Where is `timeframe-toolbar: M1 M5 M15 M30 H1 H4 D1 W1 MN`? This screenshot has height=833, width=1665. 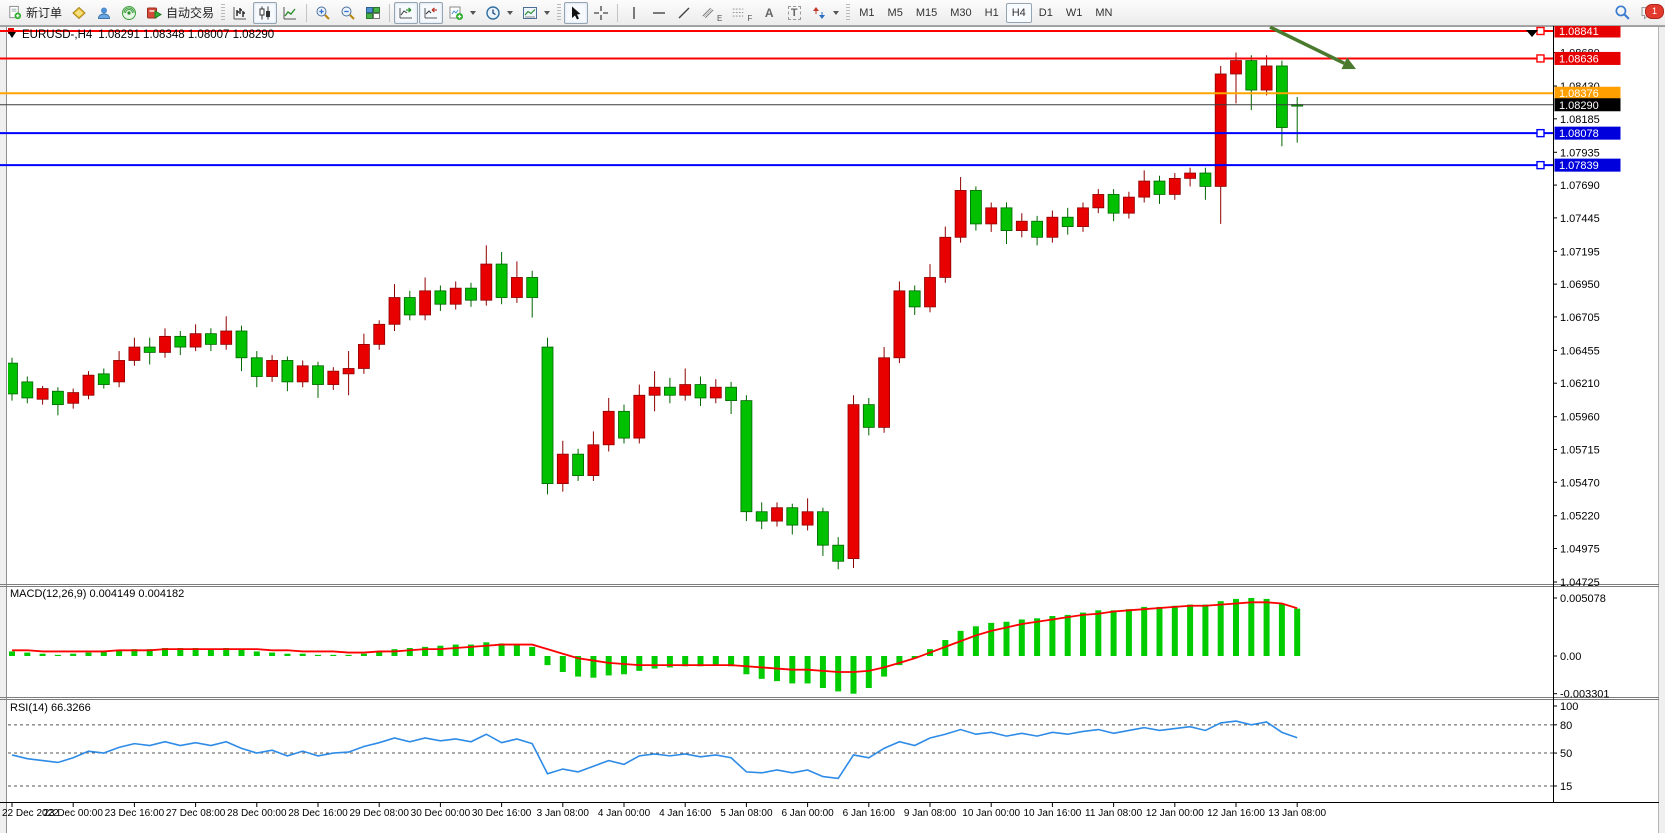 timeframe-toolbar: M1 M5 M15 M30 H1 H4 D1 W1 MN is located at coordinates (985, 12).